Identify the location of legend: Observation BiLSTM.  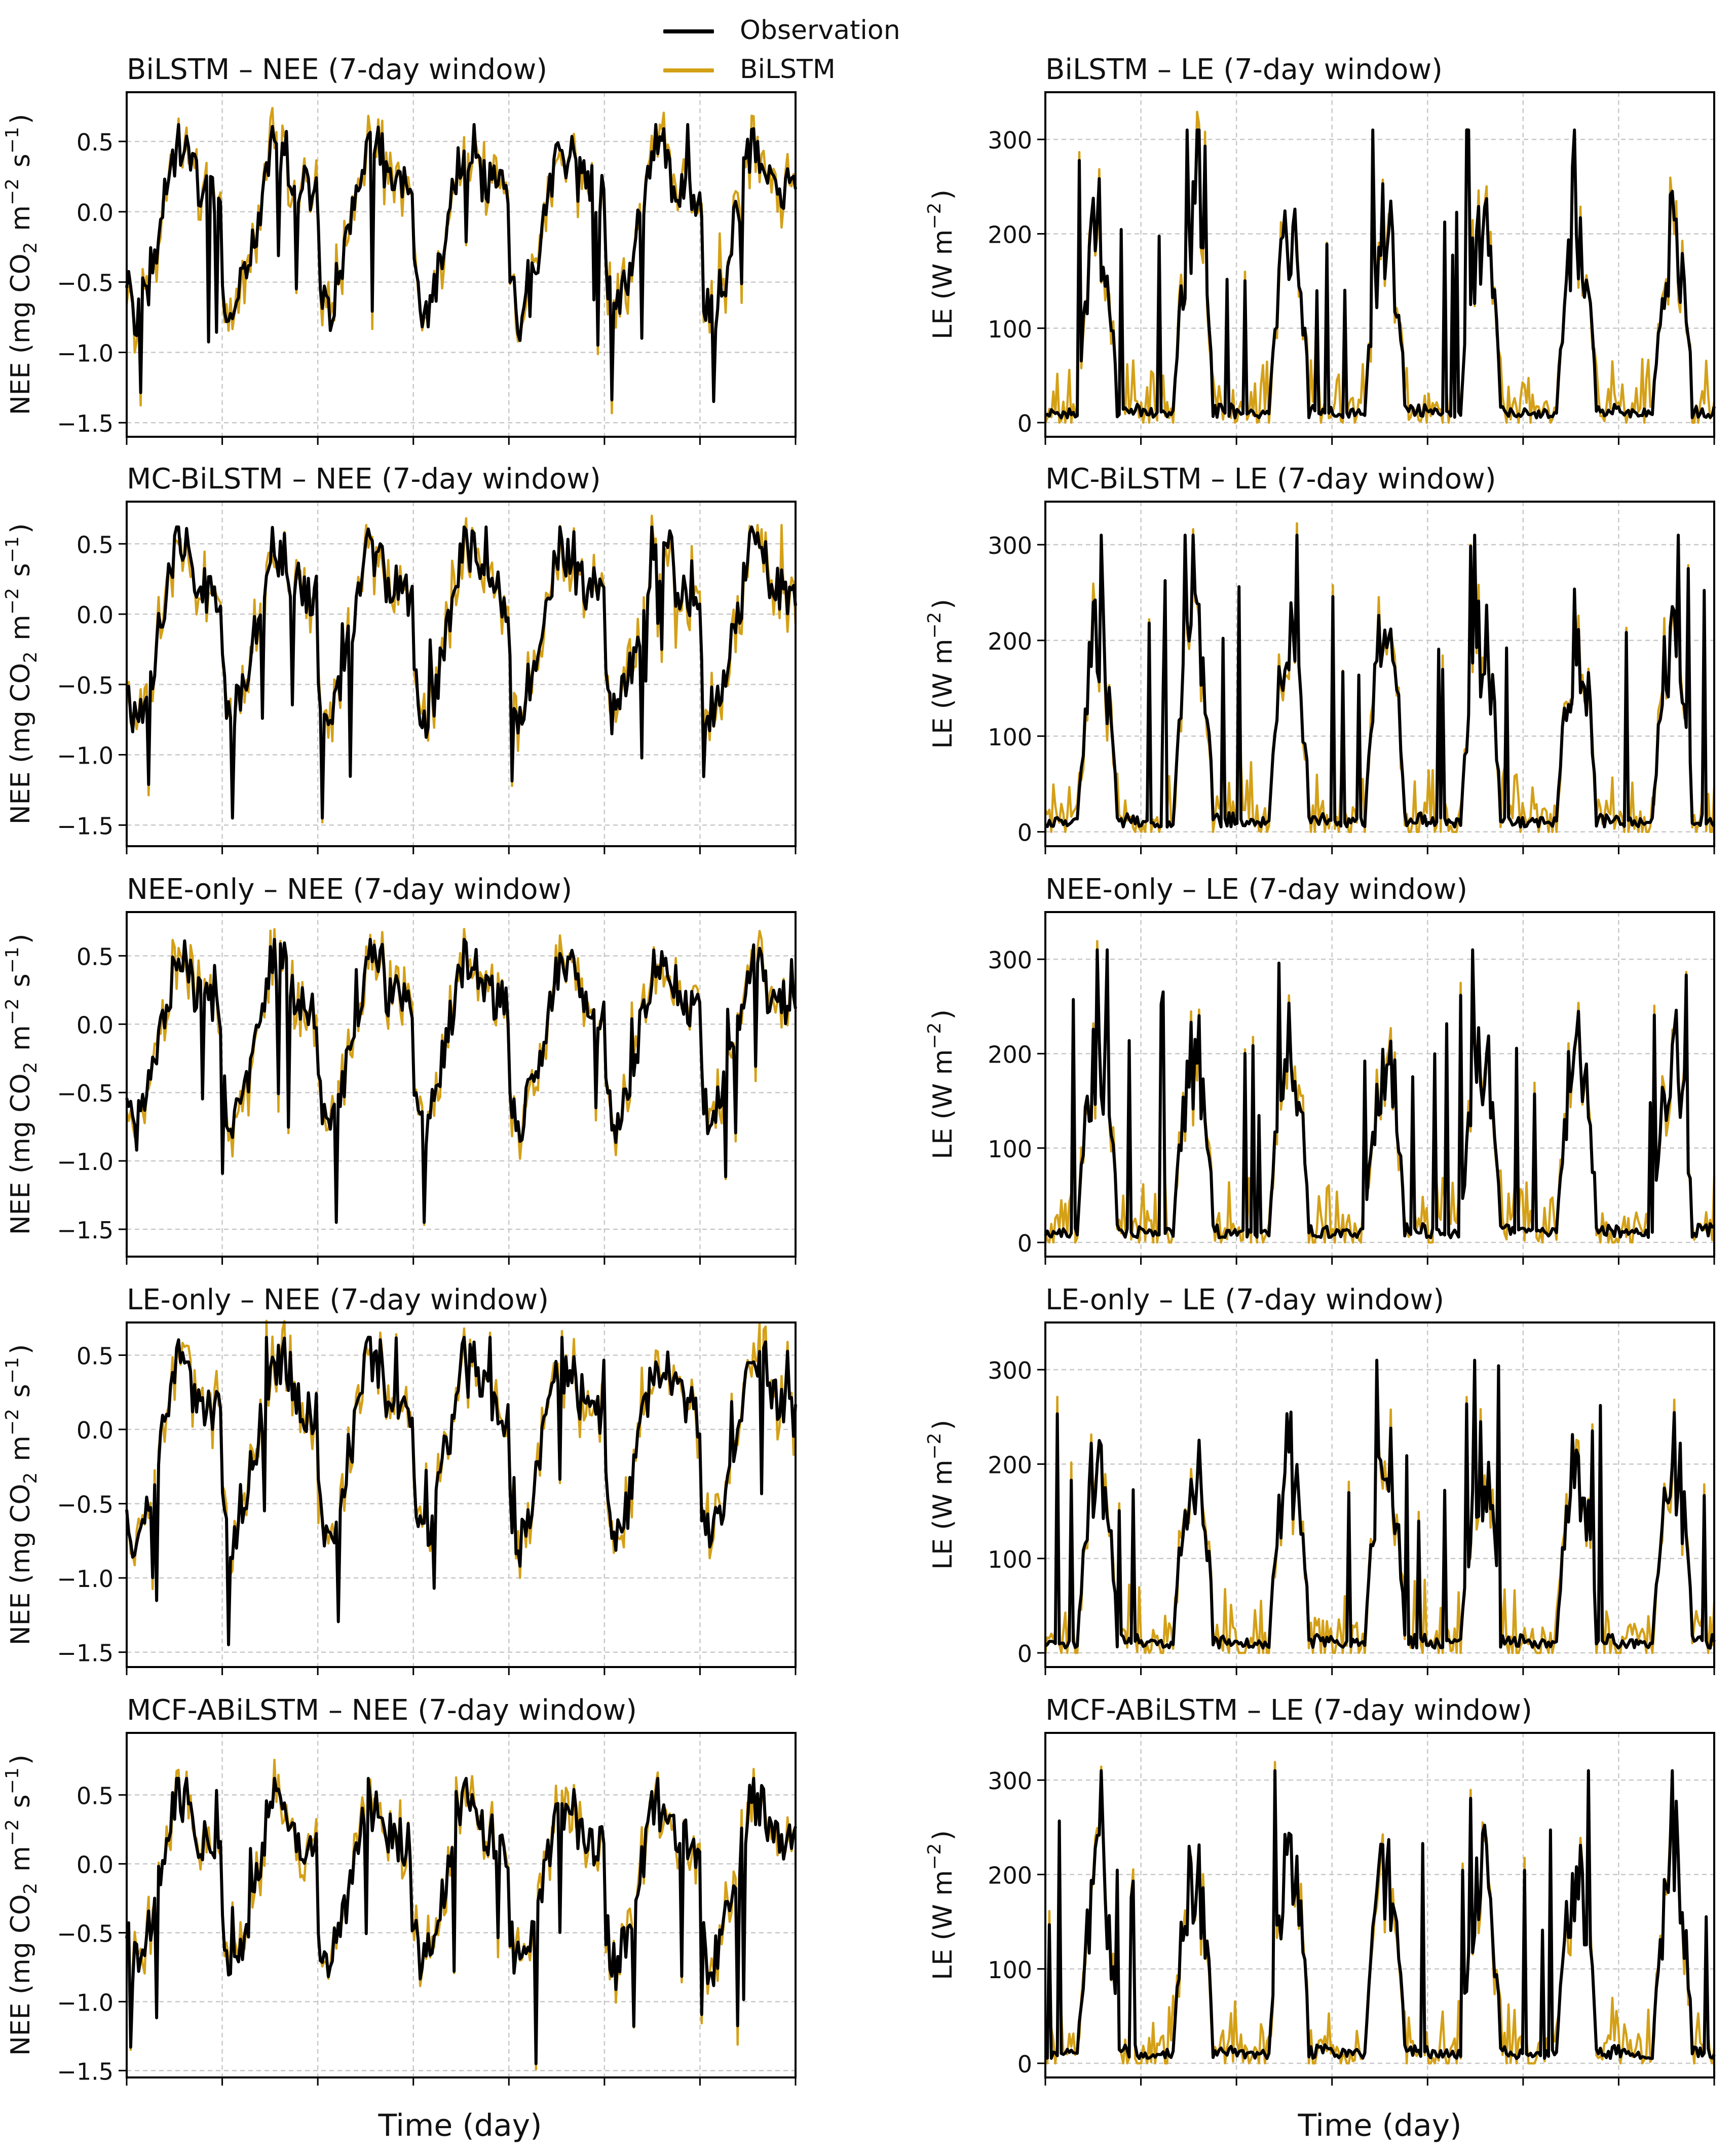
(788, 45).